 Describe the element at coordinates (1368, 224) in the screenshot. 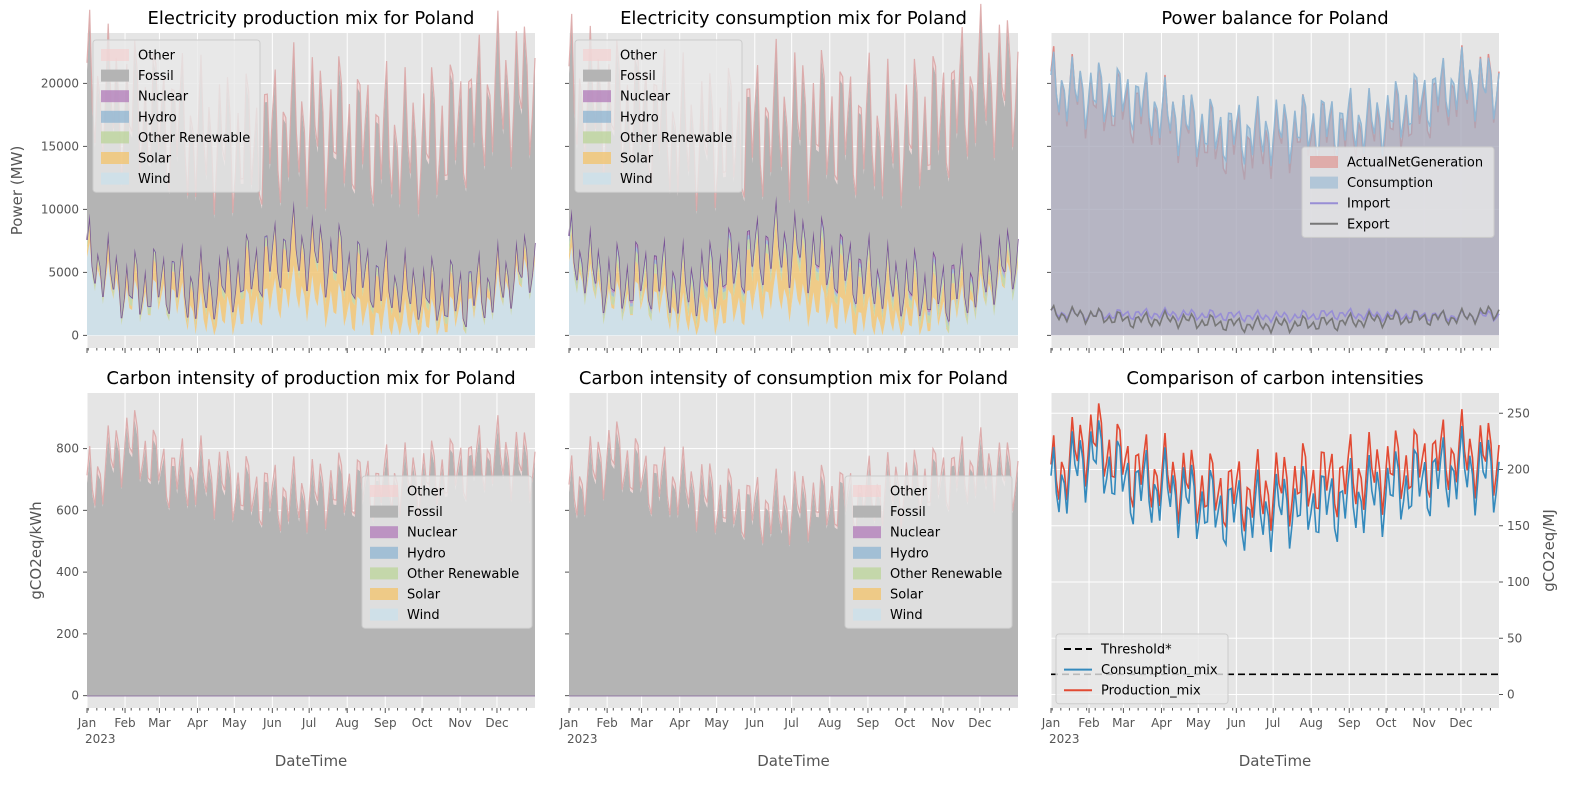

I see `legend-label-export: Export` at that location.